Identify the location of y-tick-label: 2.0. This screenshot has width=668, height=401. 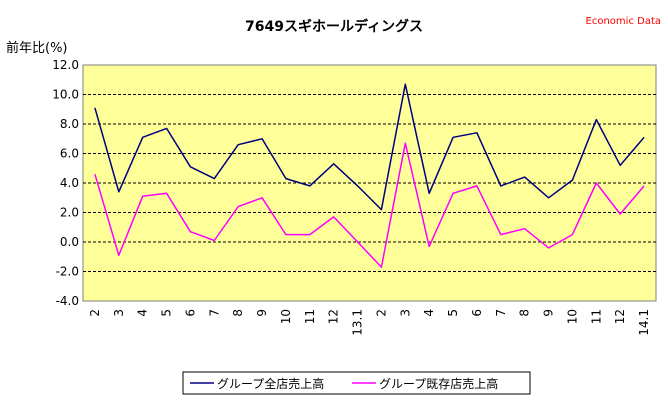
(69, 213).